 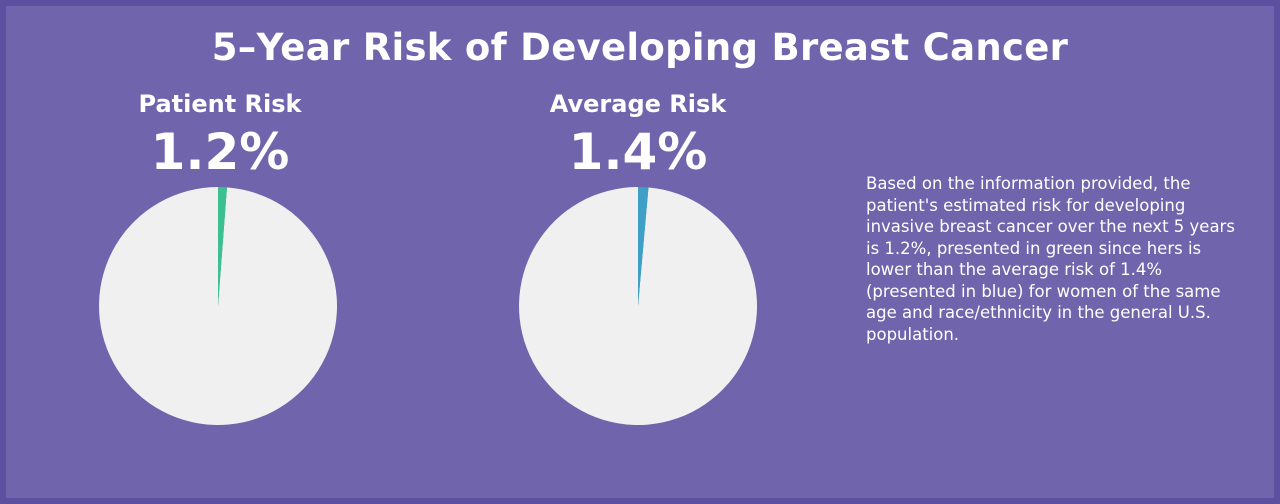 What do you see at coordinates (638, 152) in the screenshot?
I see `average-risk-value: 1.4%` at bounding box center [638, 152].